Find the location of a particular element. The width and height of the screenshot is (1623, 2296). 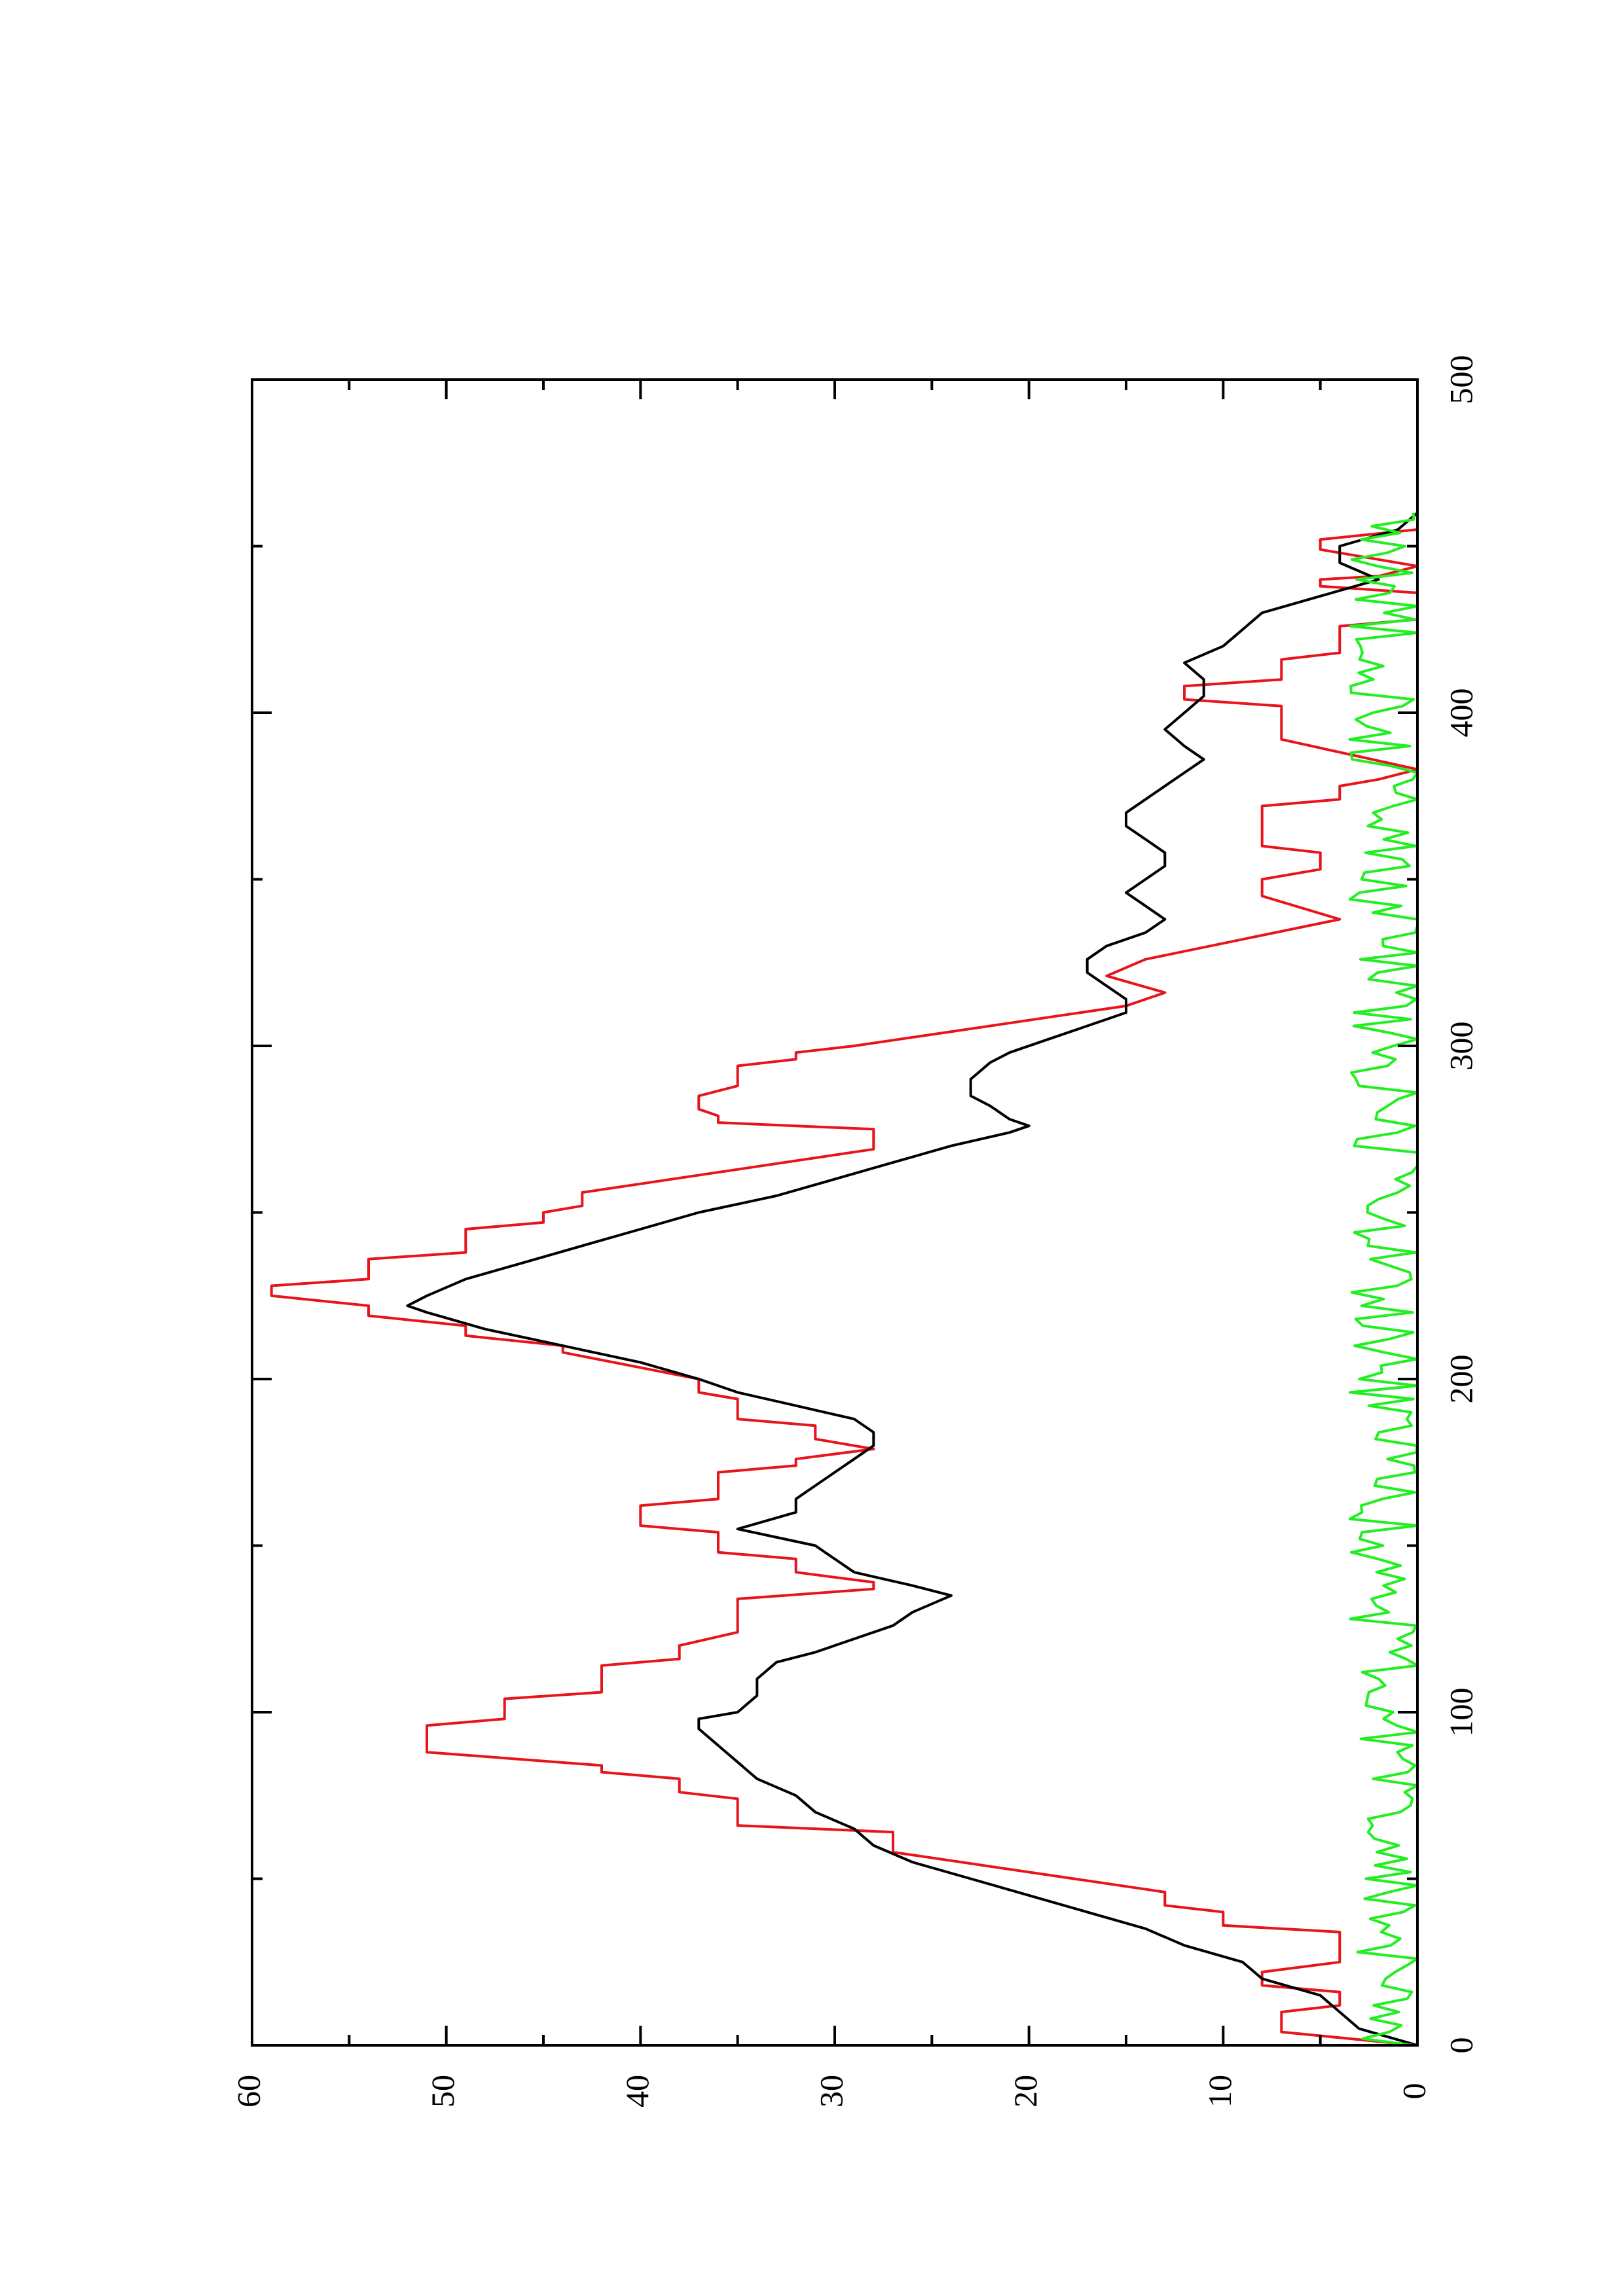

y-tick-label: 40 is located at coordinates (637, 2091).